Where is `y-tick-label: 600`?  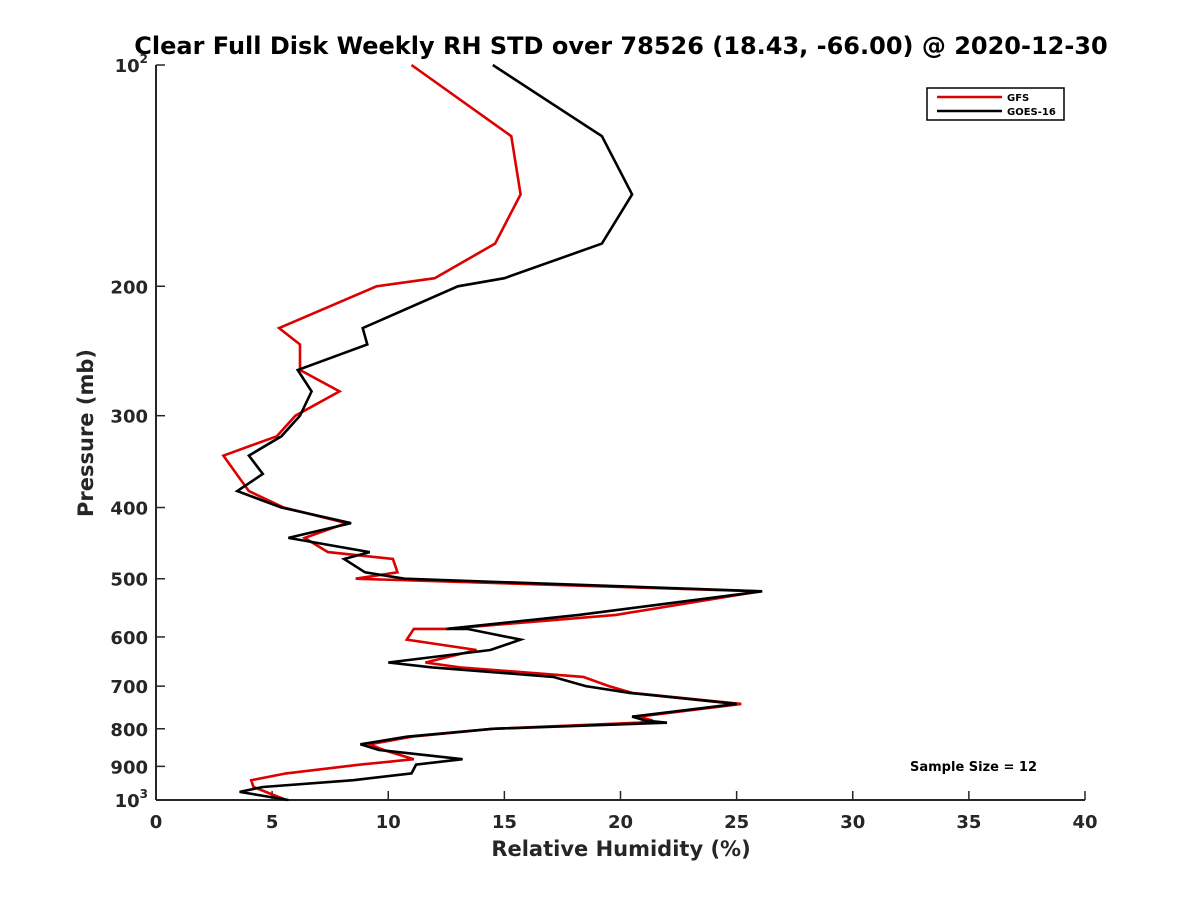
y-tick-label: 600 is located at coordinates (129, 638).